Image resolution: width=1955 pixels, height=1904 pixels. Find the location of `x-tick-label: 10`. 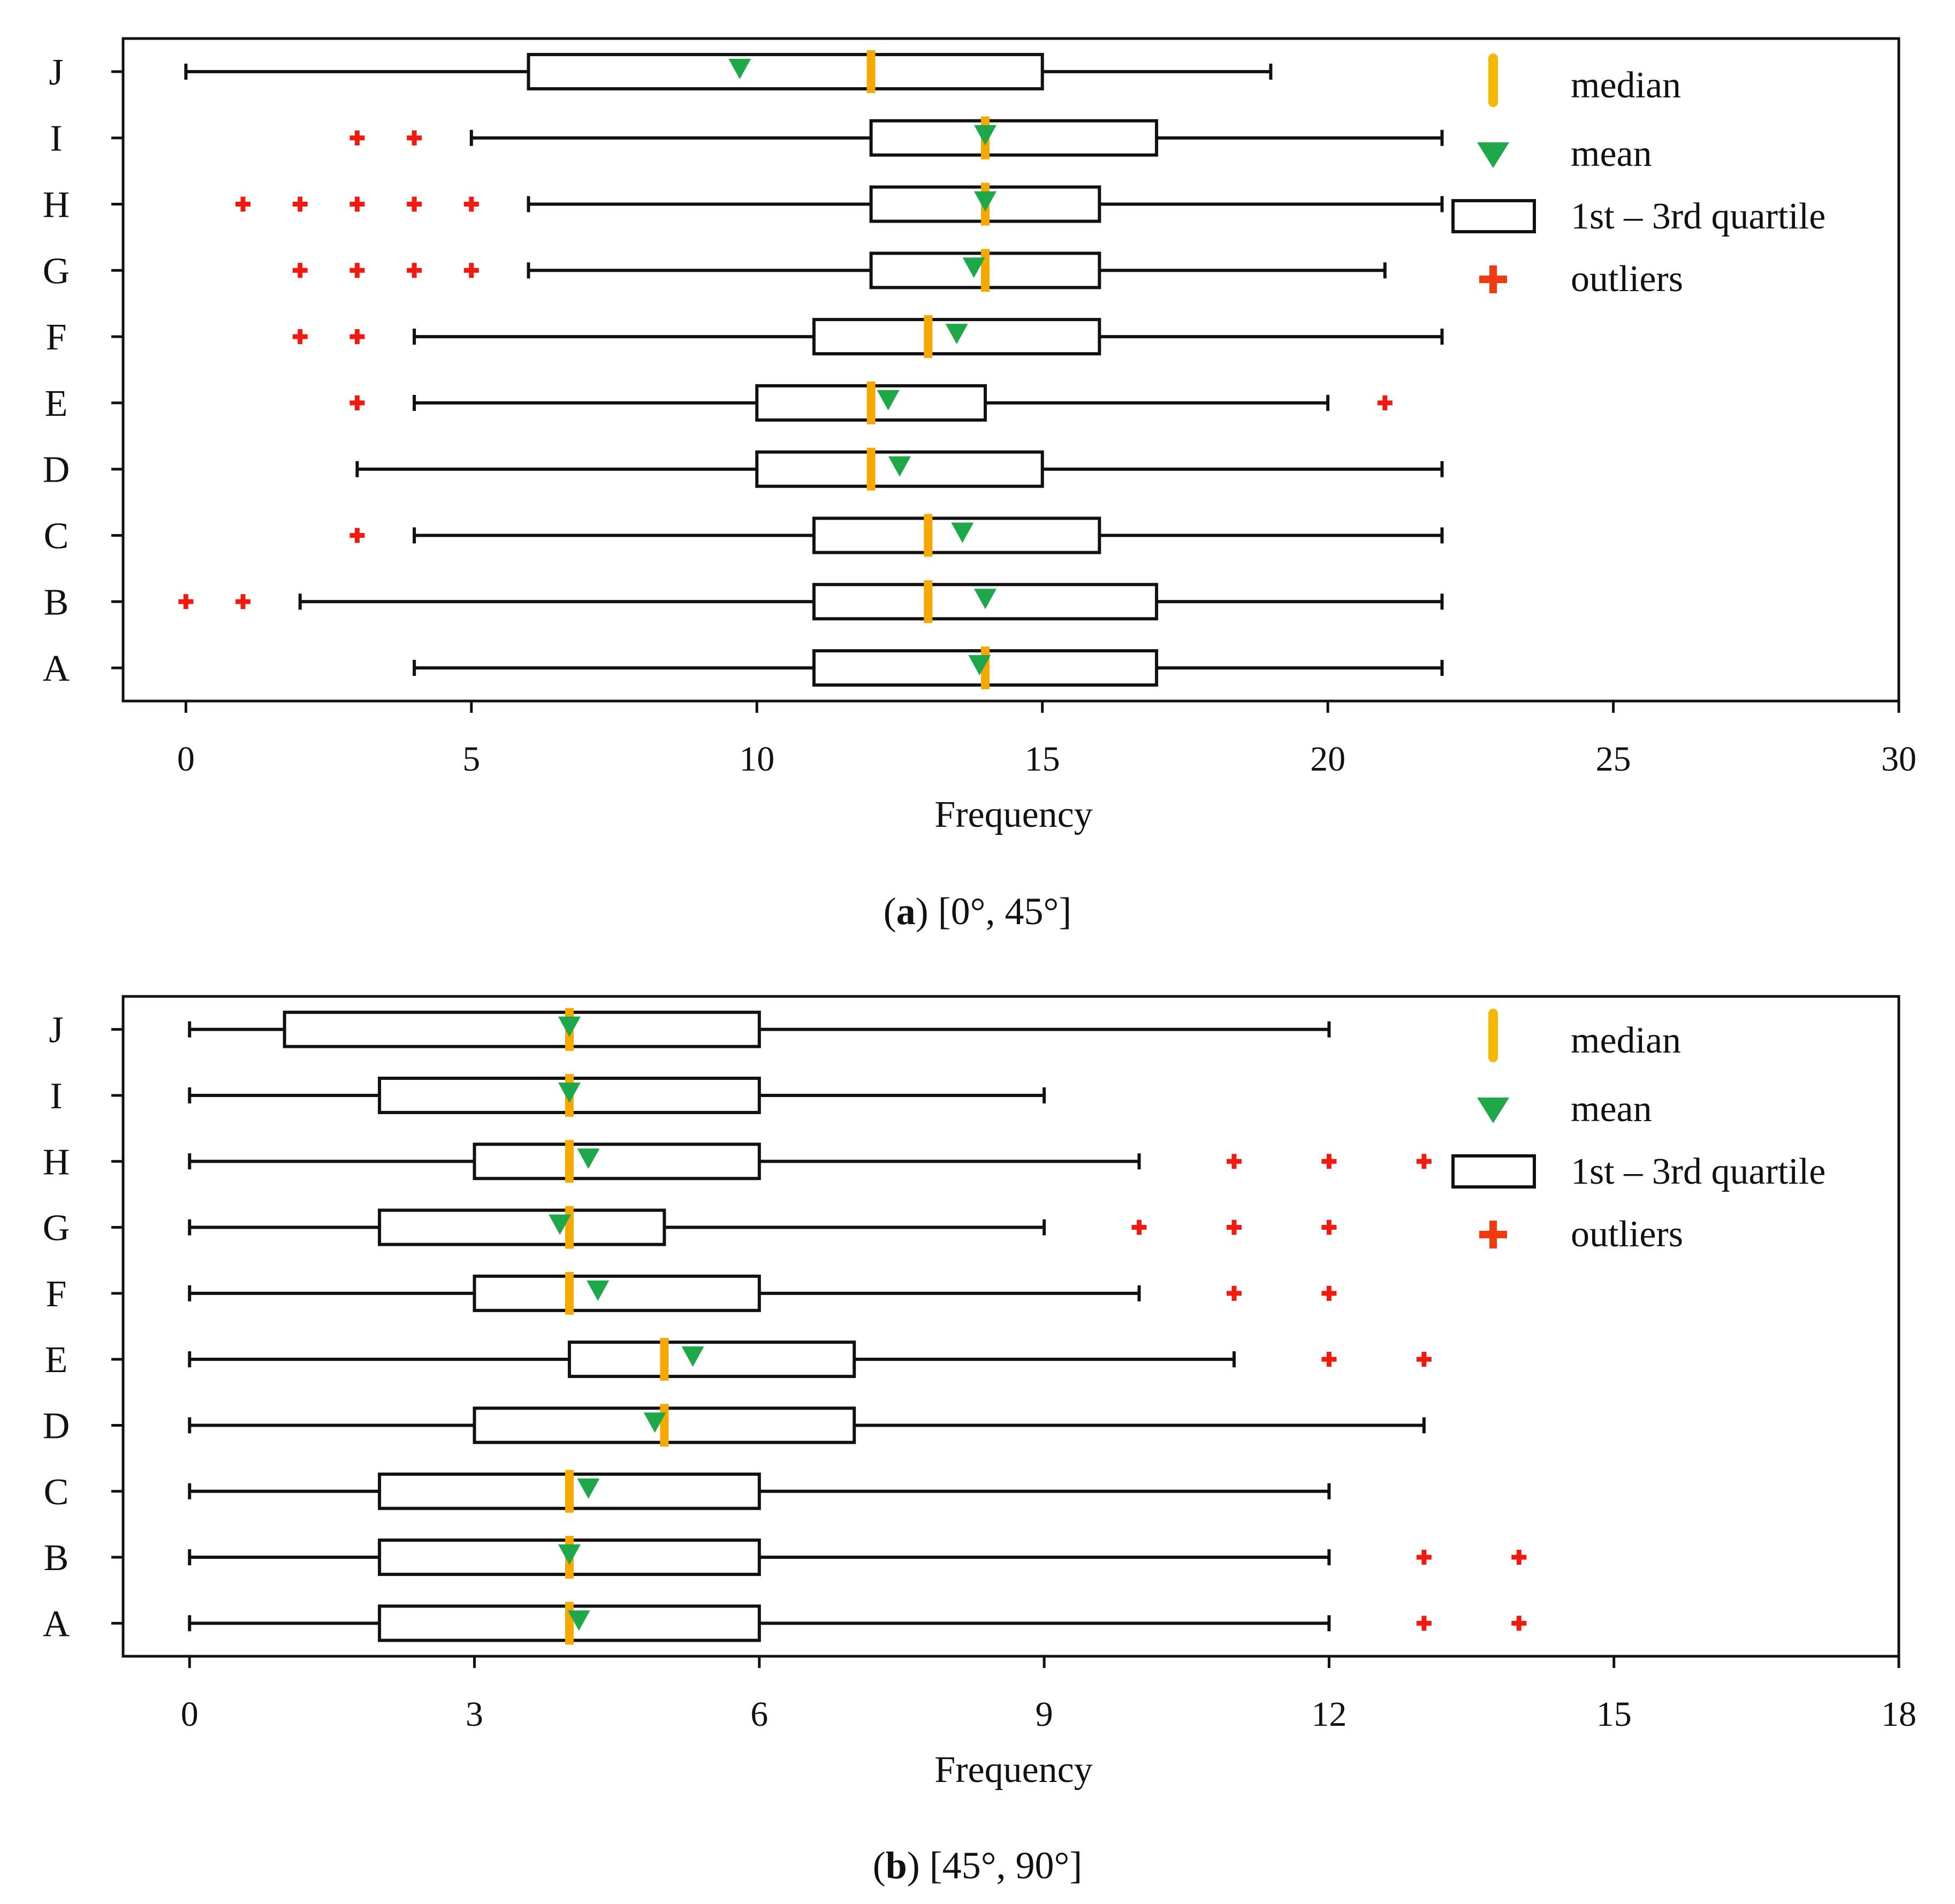

x-tick-label: 10 is located at coordinates (756, 759).